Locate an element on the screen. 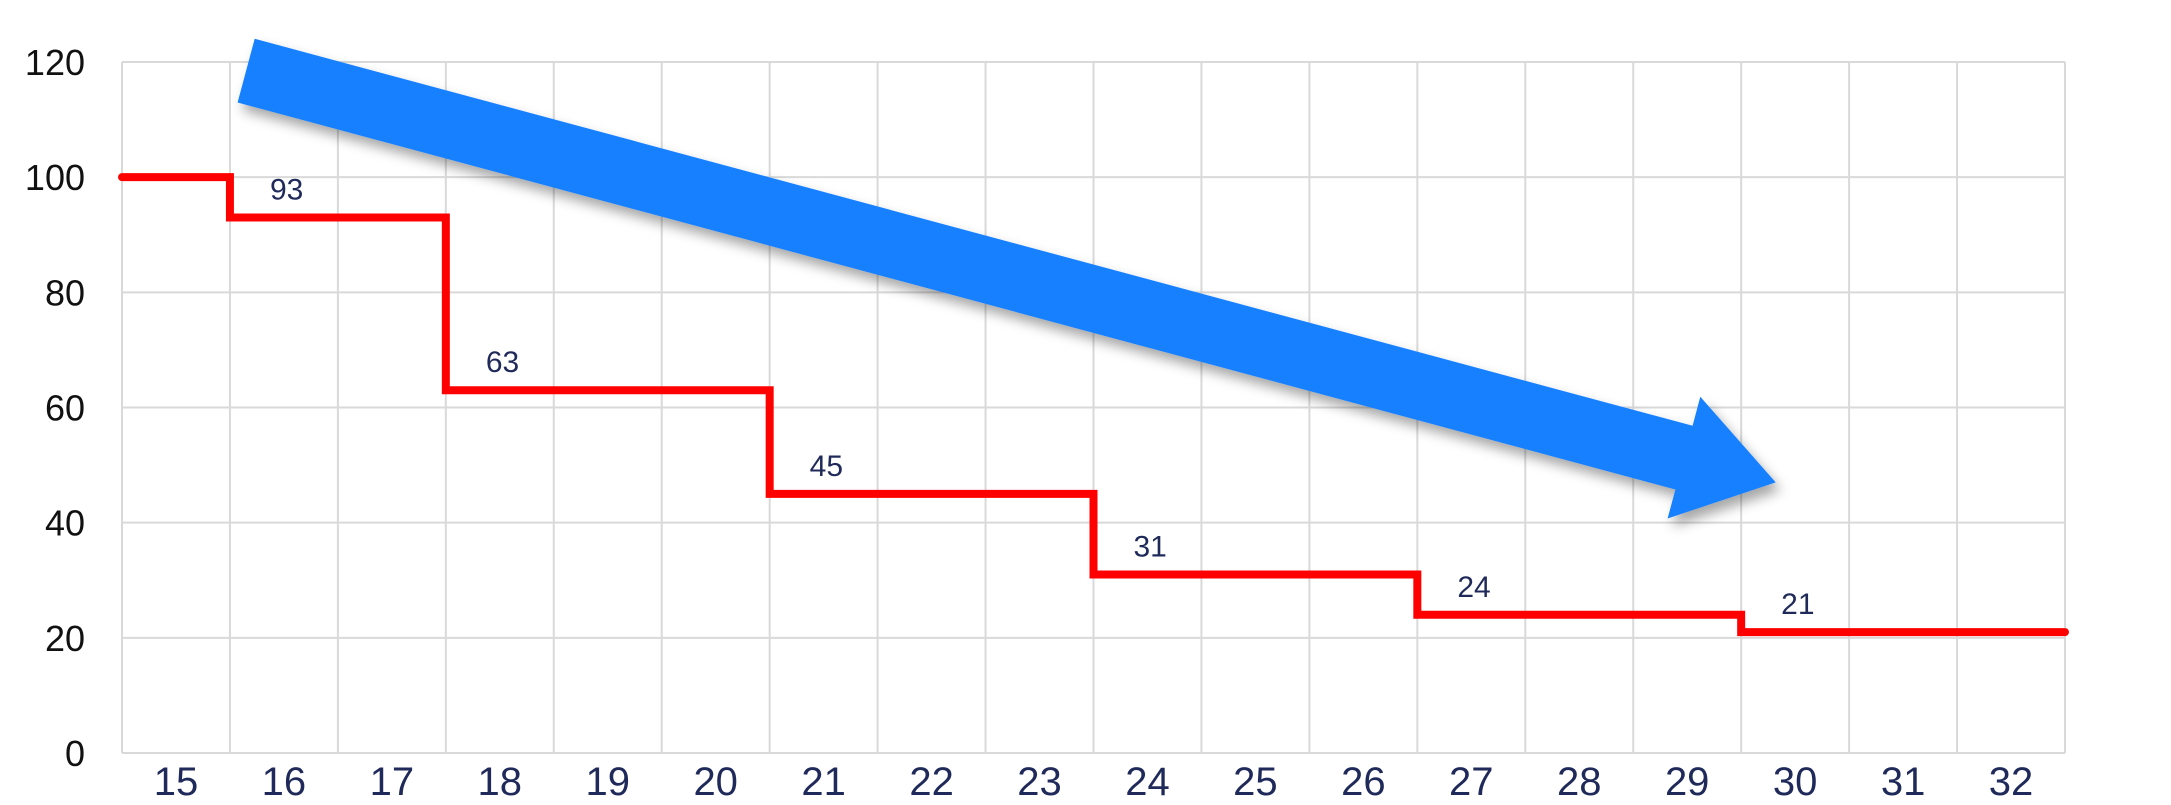  x-tick-label: 17 is located at coordinates (392, 782).